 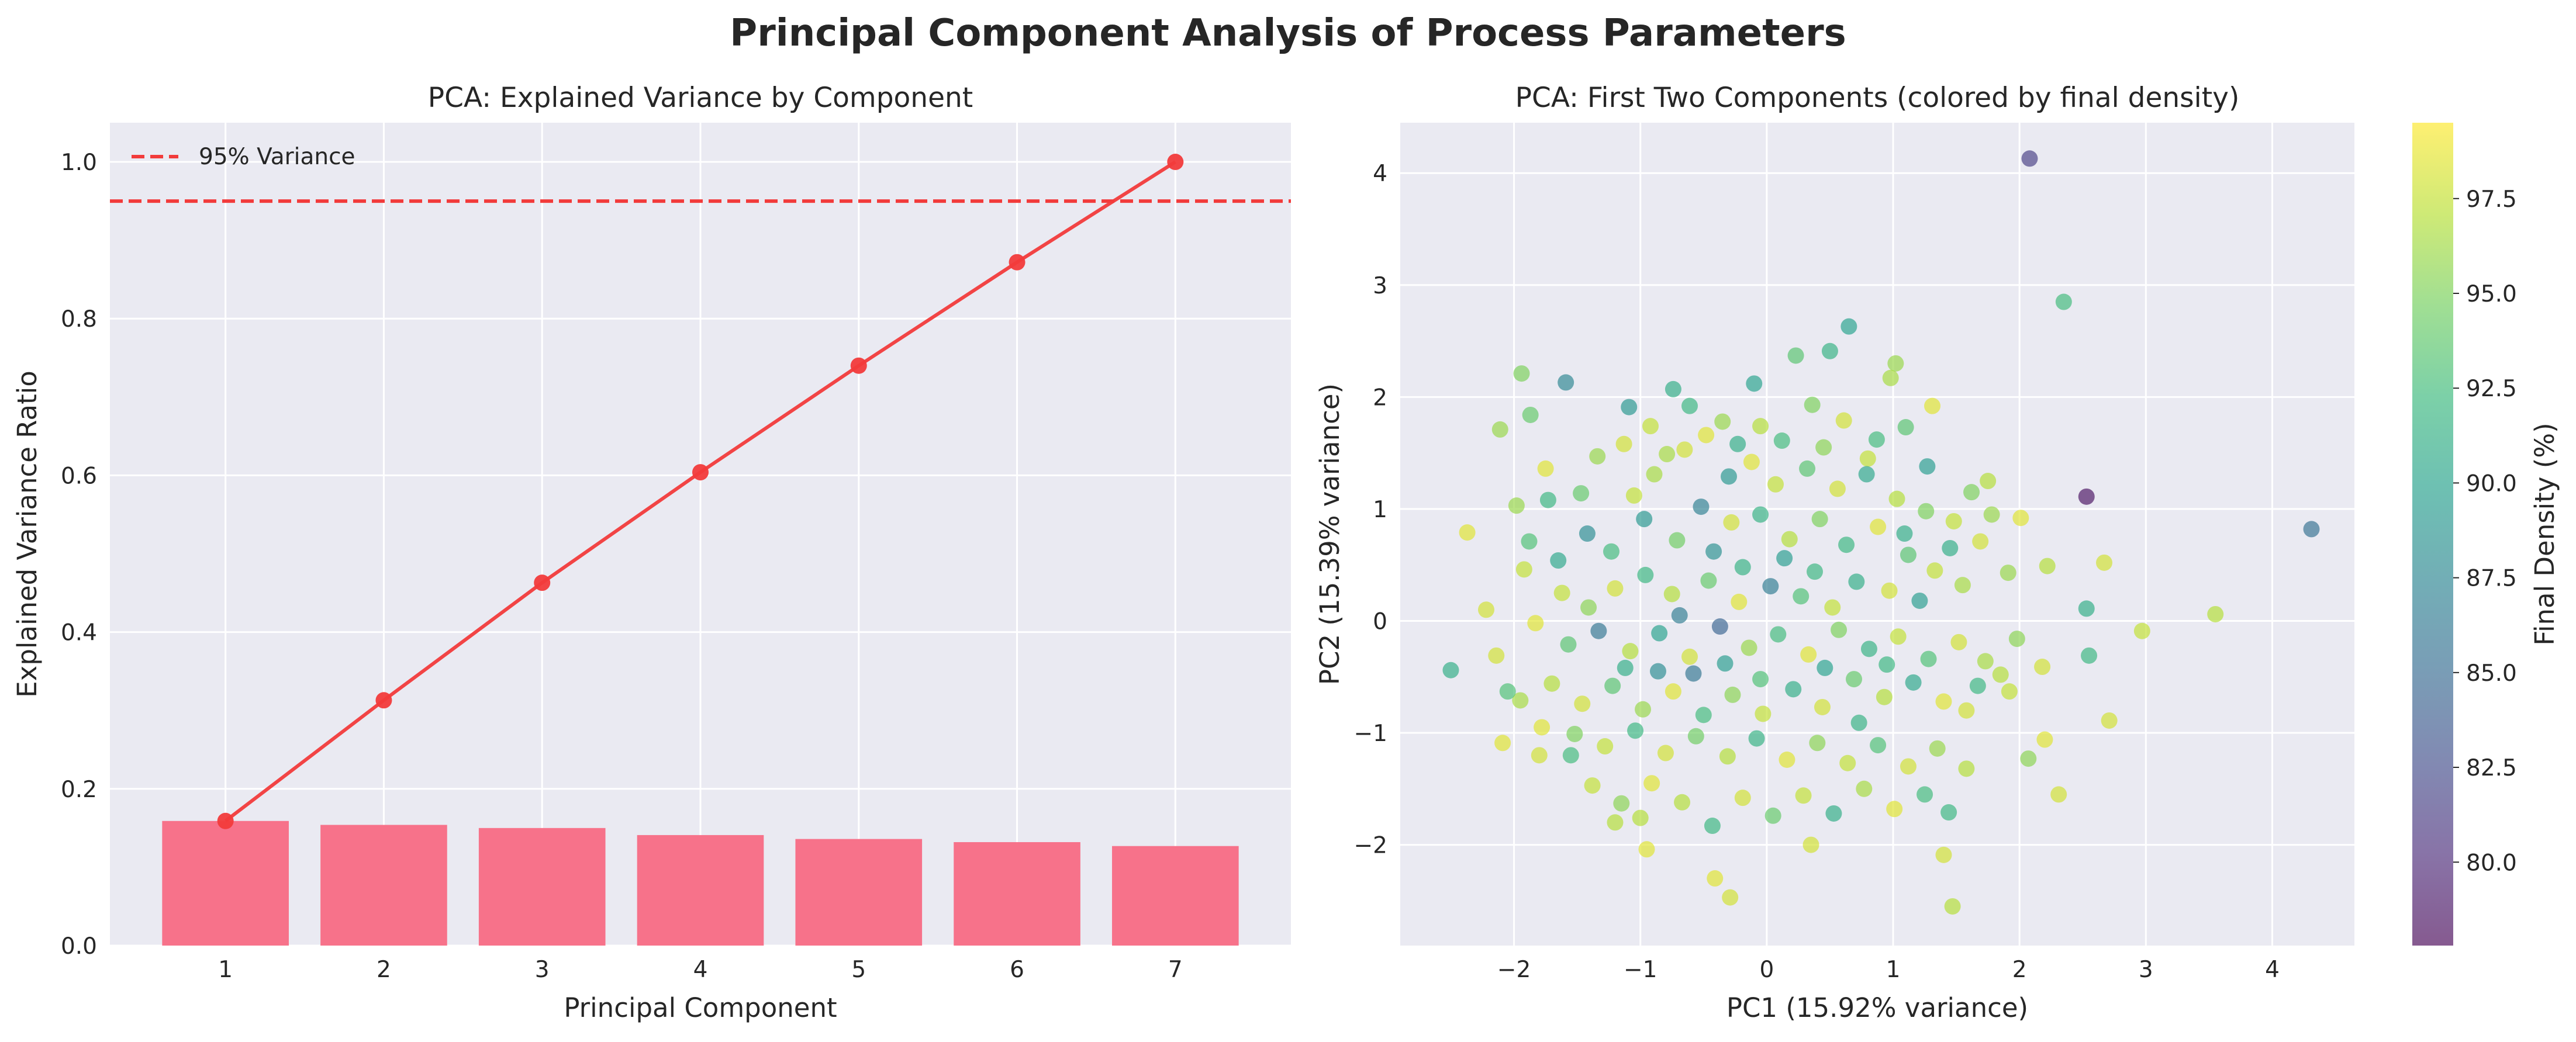 What do you see at coordinates (1380, 621) in the screenshot?
I see `right-ytick-label: 0` at bounding box center [1380, 621].